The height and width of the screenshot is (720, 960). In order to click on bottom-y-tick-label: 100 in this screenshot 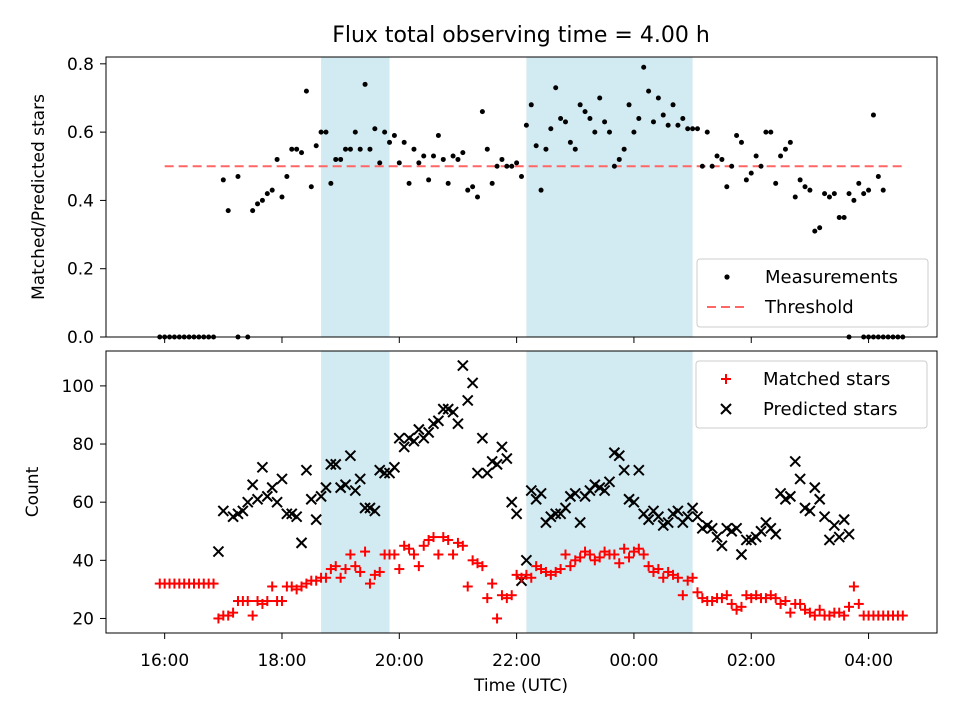, I will do `click(78, 387)`.